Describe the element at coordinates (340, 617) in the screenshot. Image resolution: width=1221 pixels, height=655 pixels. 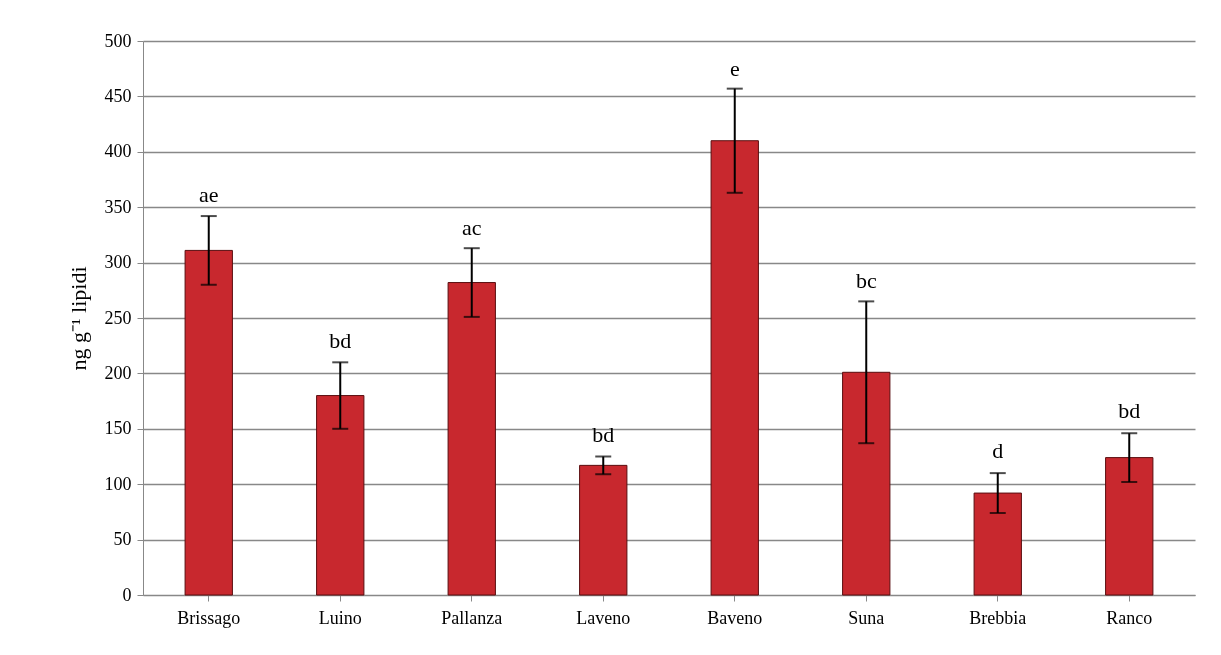
I see `x-tick-label: Luino` at that location.